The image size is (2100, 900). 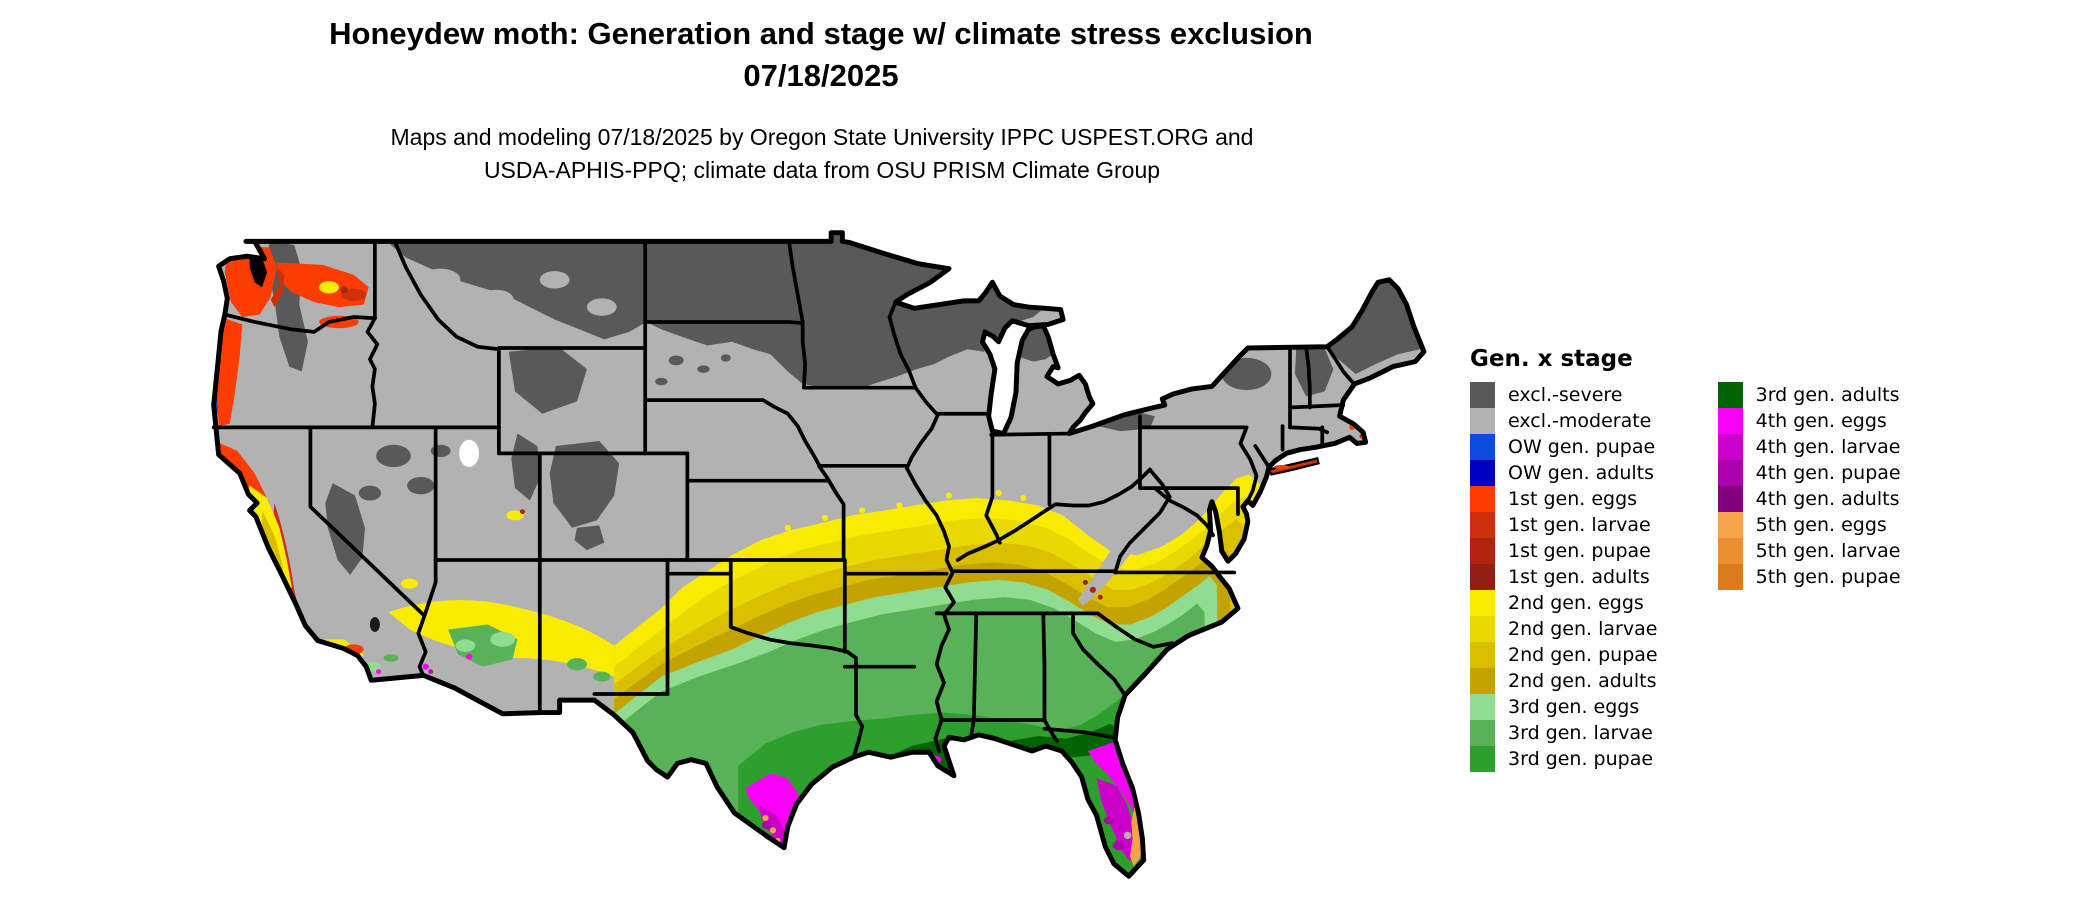 I want to click on legend-item: 3rd gen. eggs, so click(x=1564, y=707).